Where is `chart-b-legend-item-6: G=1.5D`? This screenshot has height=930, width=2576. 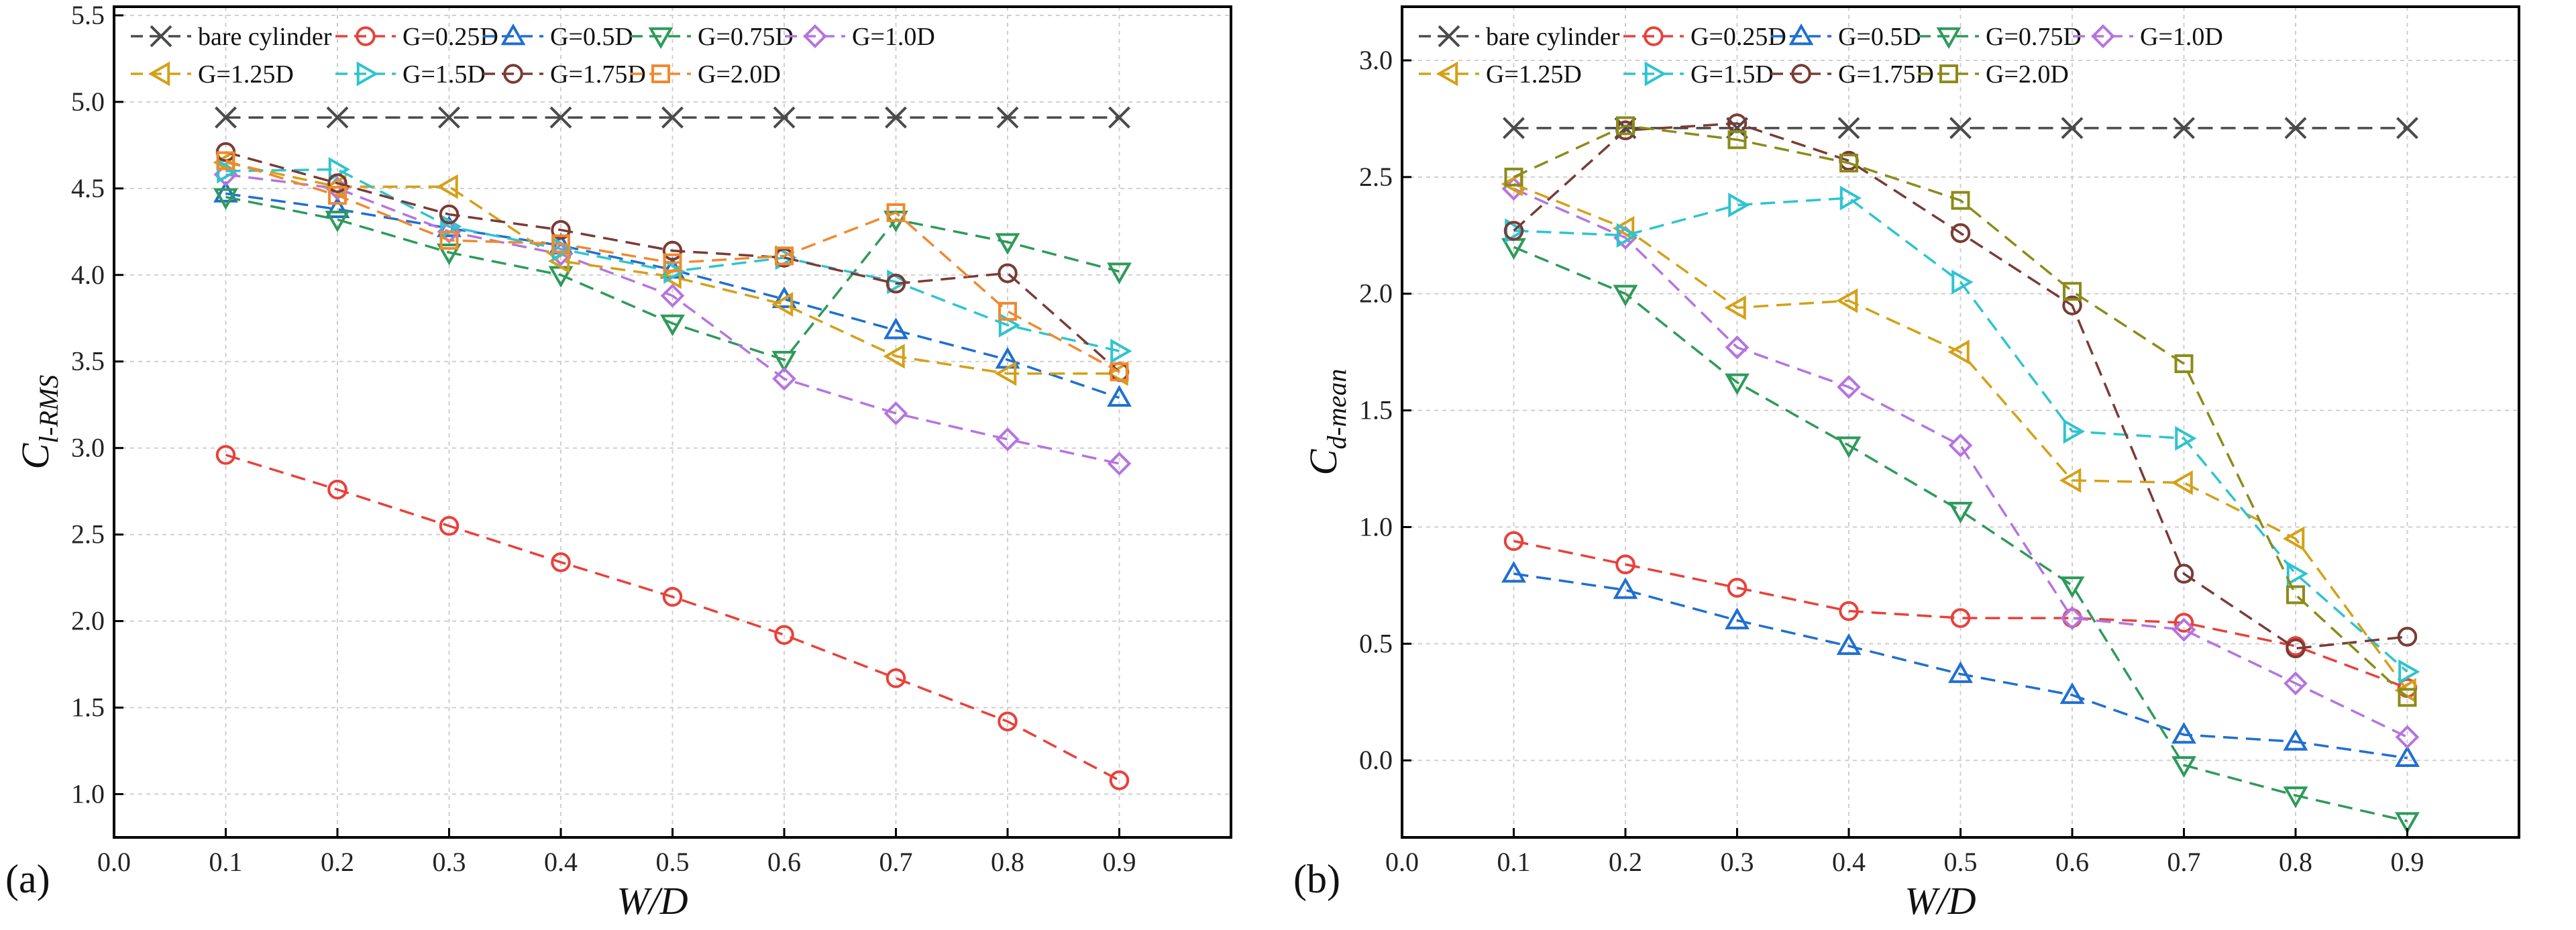 chart-b-legend-item-6: G=1.5D is located at coordinates (1698, 74).